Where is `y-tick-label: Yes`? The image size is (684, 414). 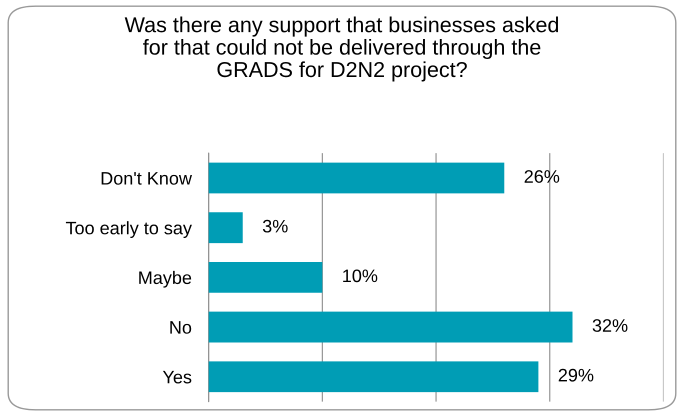 y-tick-label: Yes is located at coordinates (177, 377).